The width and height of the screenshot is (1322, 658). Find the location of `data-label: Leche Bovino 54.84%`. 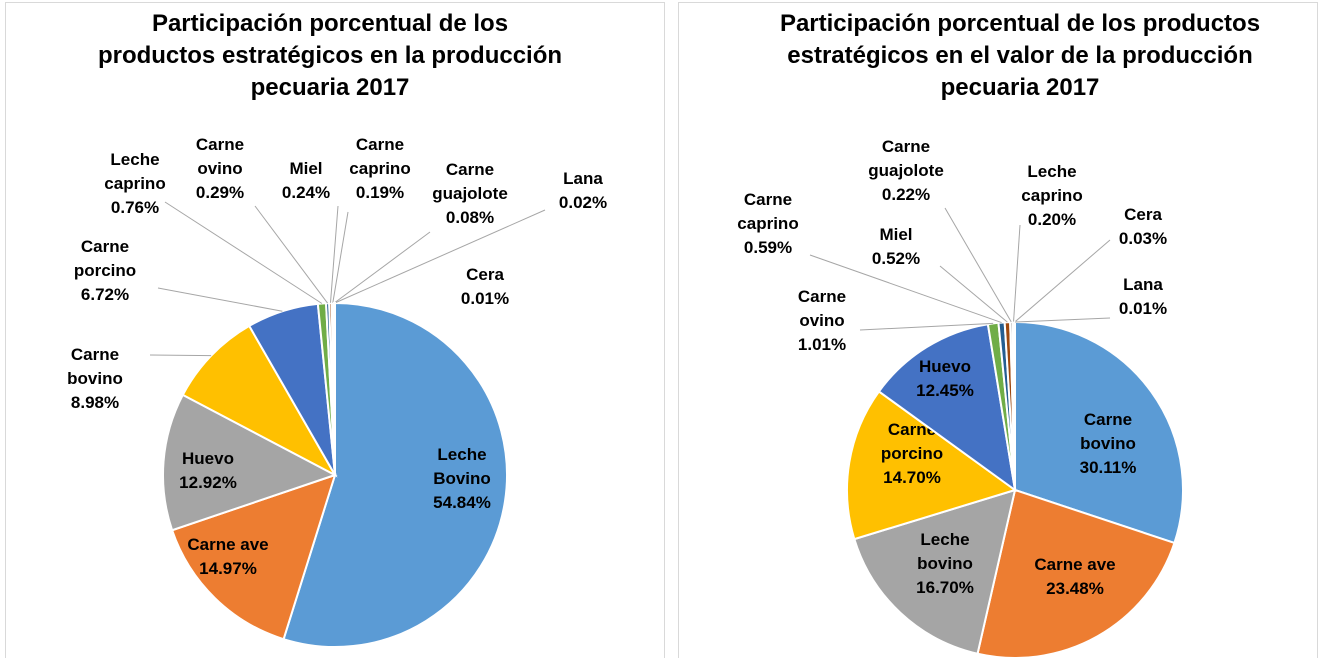

data-label: Leche Bovino 54.84% is located at coordinates (462, 478).